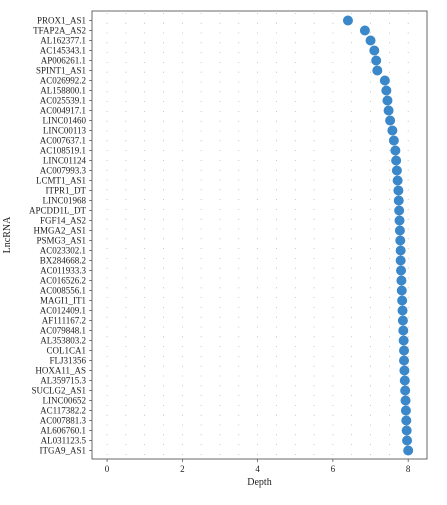 This screenshot has height=505, width=447. I want to click on y-tick-label: MAGI1_IT1, so click(63, 301).